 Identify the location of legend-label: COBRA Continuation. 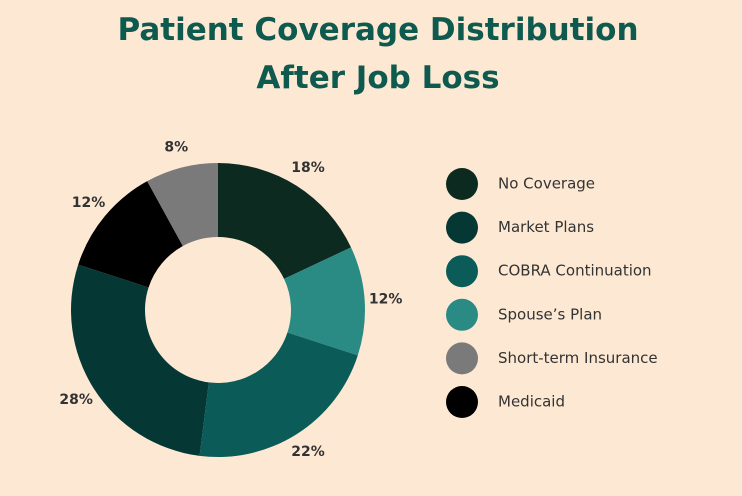
(575, 271).